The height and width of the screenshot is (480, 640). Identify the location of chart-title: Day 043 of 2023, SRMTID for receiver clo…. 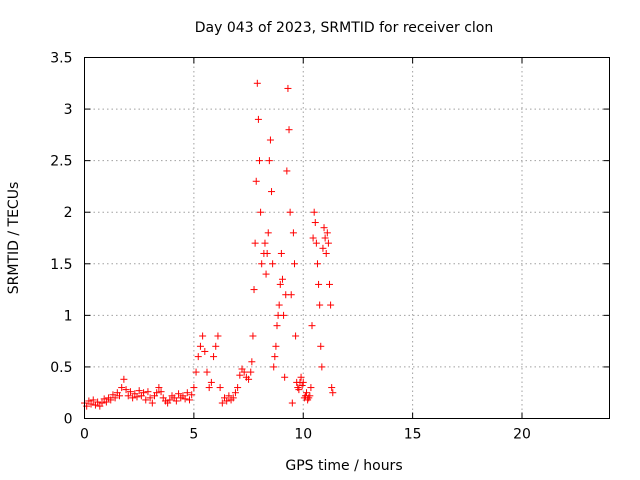
(344, 28).